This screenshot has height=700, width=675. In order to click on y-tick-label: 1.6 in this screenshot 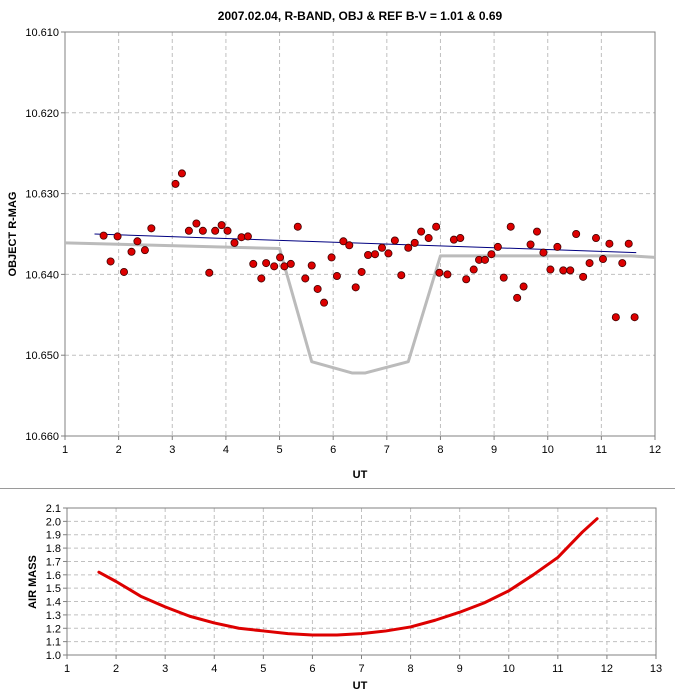, I will do `click(53, 576)`.